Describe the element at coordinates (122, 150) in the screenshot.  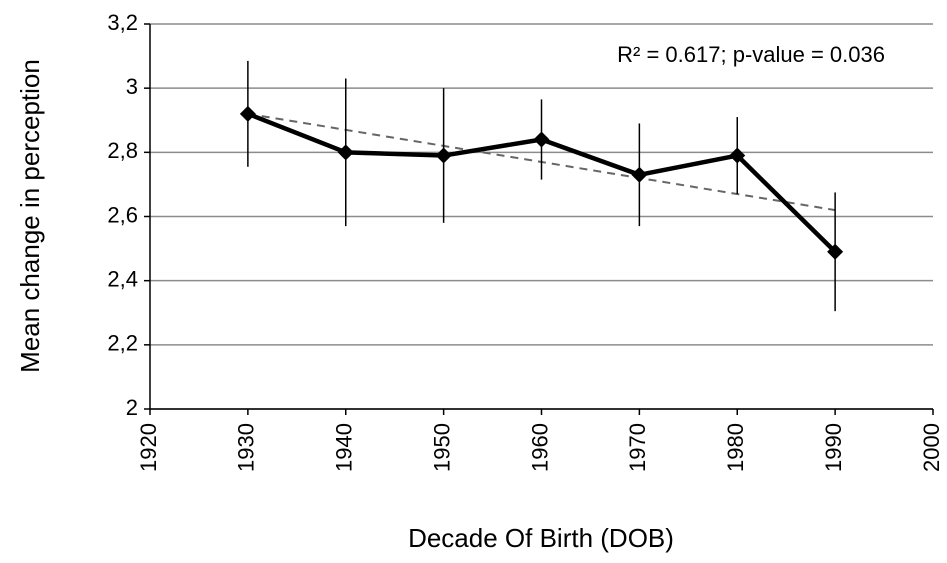
I see `y-tick-label: 2,8` at that location.